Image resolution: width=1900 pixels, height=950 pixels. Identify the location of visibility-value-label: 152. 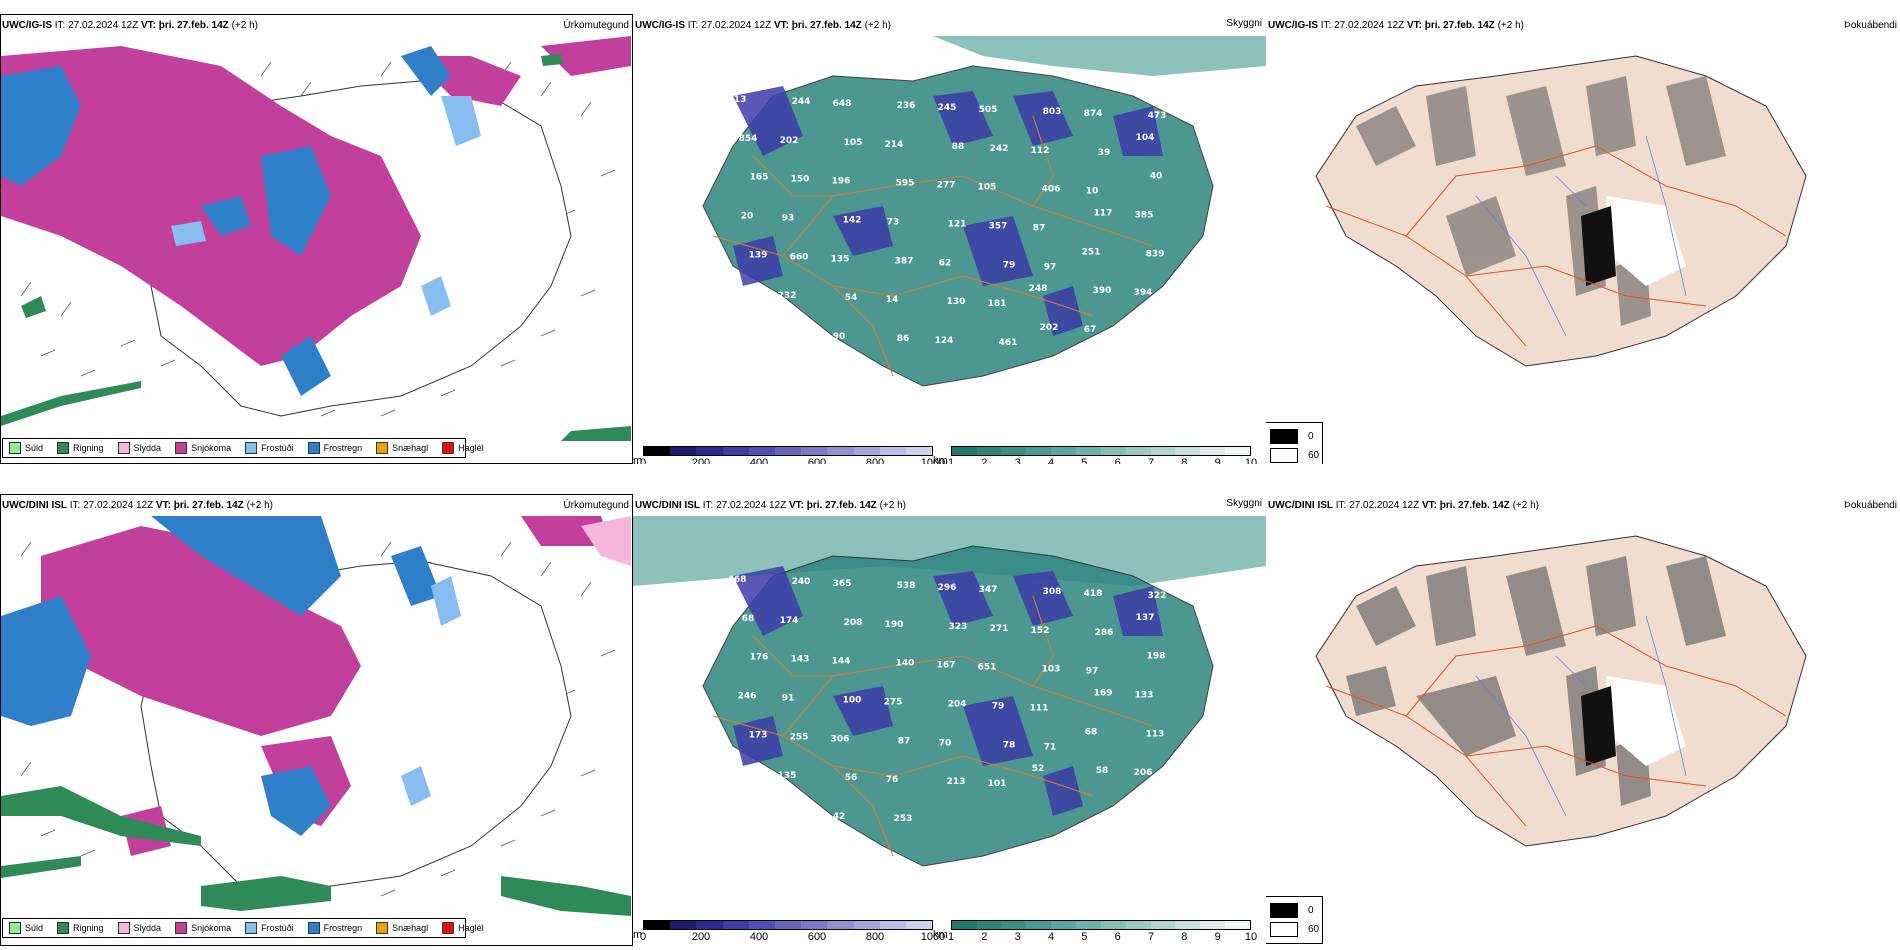
(1040, 631).